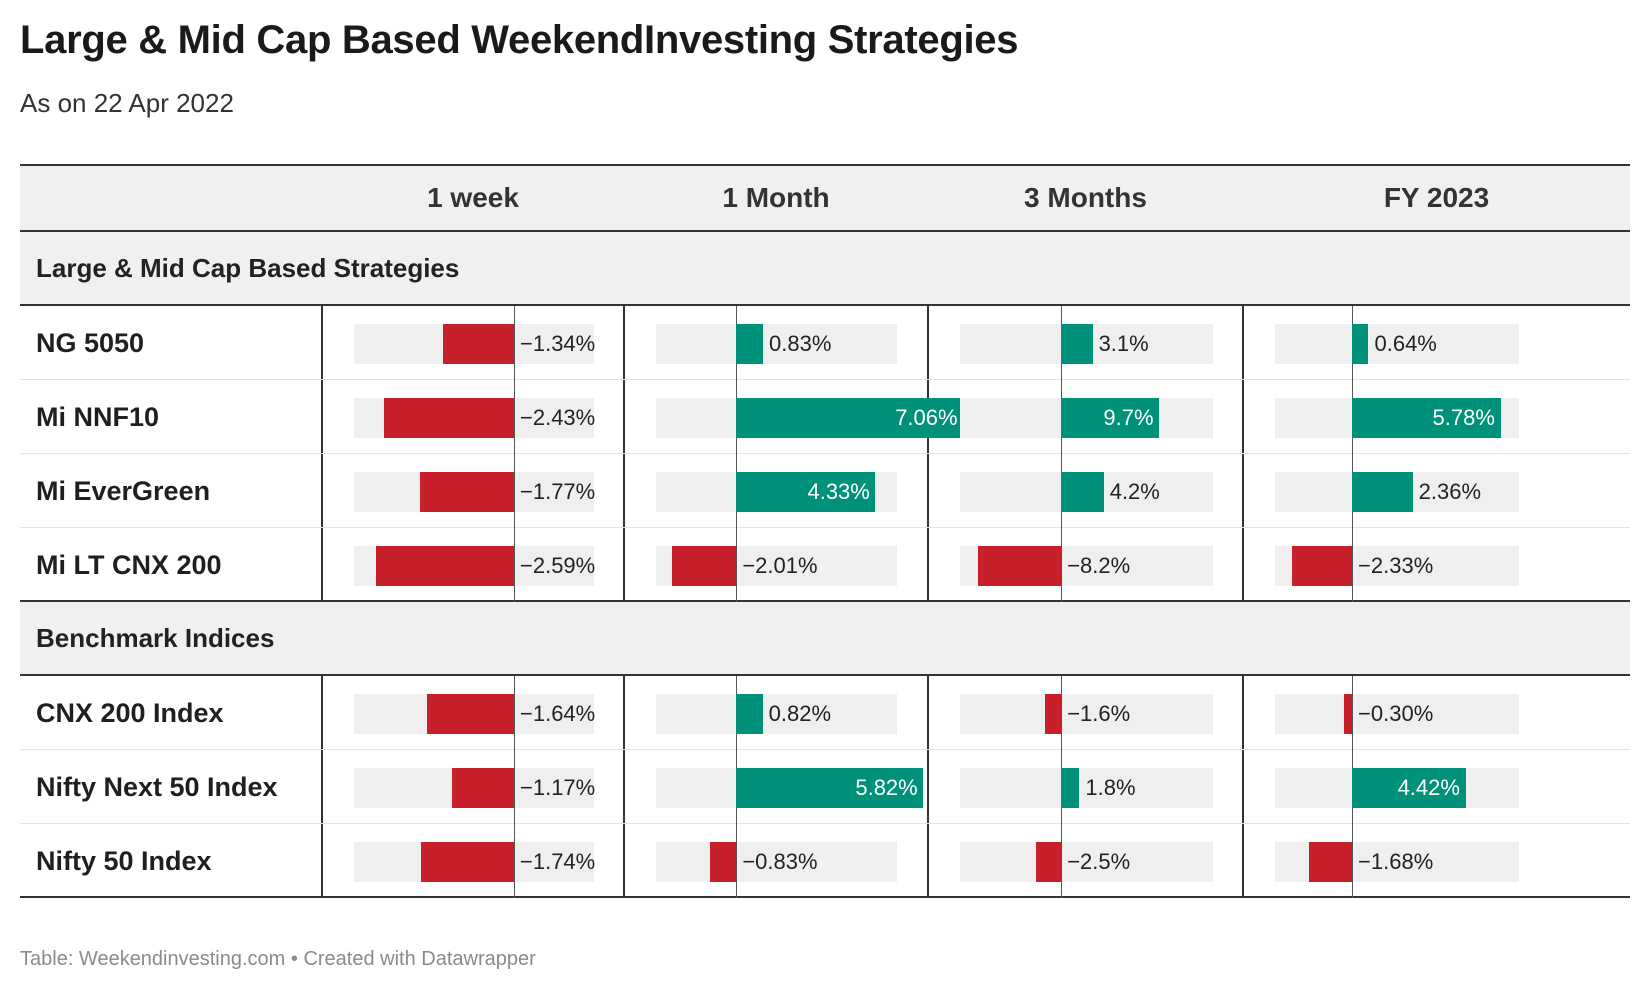 The height and width of the screenshot is (992, 1650). I want to click on bar-cell: −2.01%, so click(776, 565).